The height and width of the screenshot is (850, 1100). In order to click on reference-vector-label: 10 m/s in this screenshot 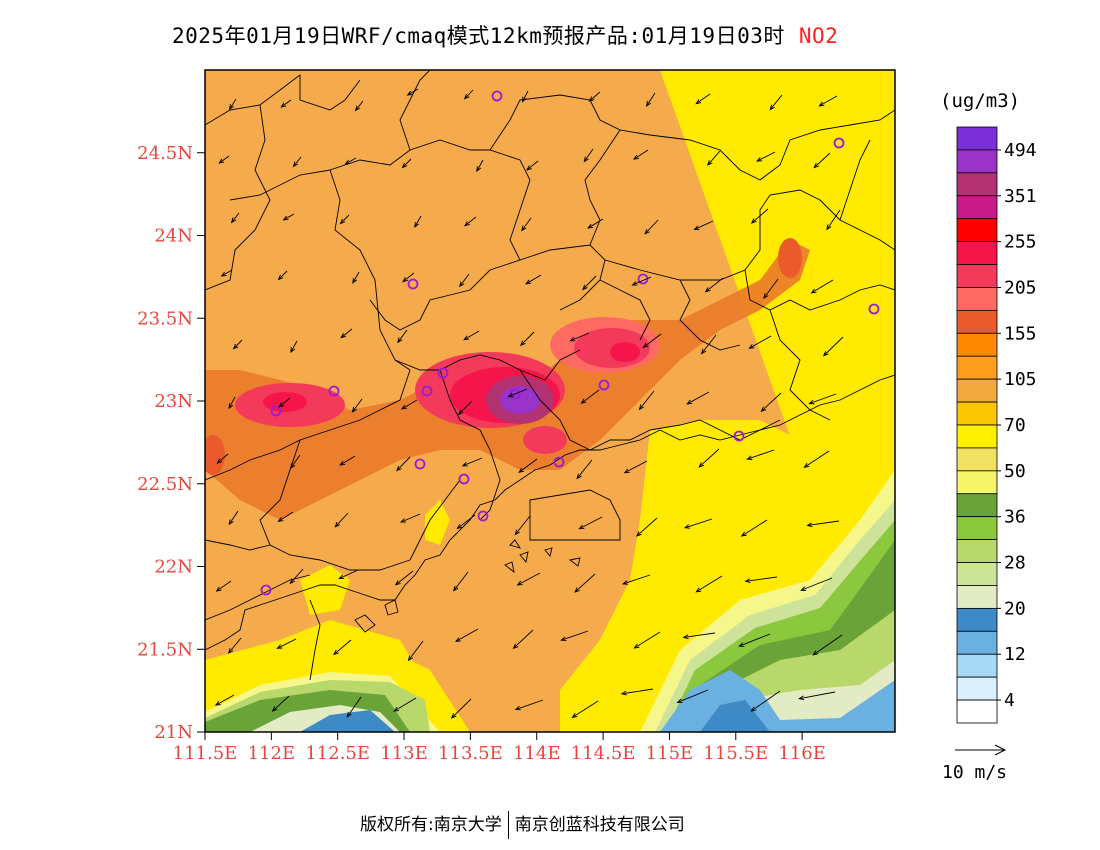, I will do `click(975, 772)`.